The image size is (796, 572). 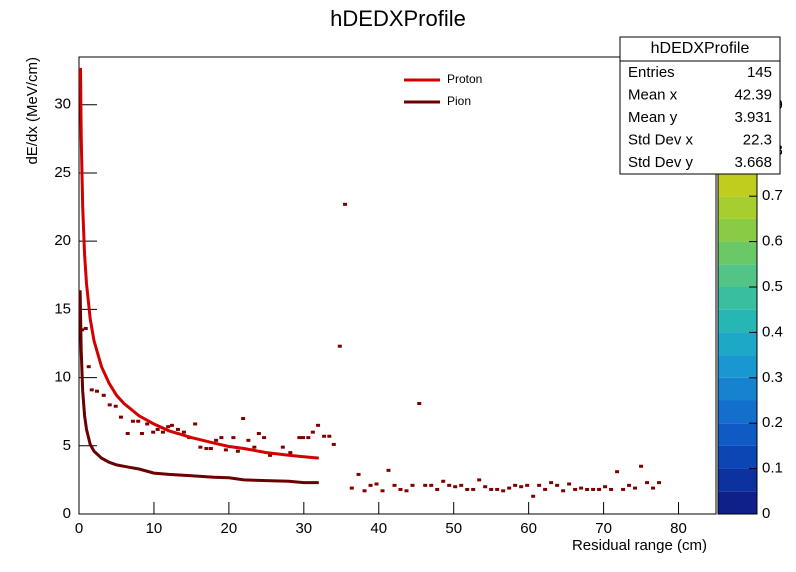 What do you see at coordinates (603, 528) in the screenshot?
I see `x-tick-label: 70` at bounding box center [603, 528].